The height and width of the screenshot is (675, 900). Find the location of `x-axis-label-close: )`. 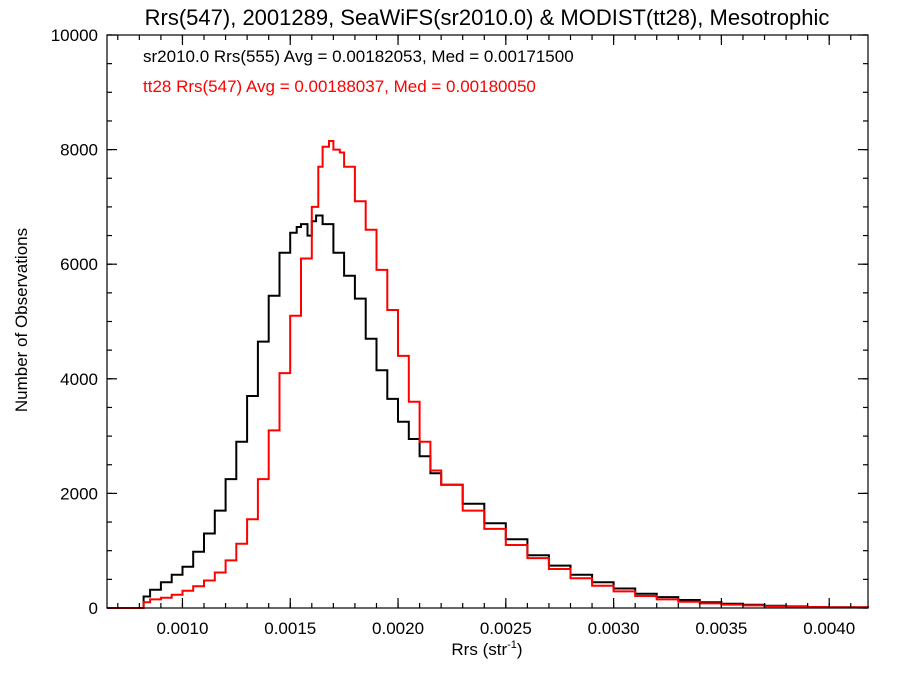

x-axis-label-close: ) is located at coordinates (520, 649).